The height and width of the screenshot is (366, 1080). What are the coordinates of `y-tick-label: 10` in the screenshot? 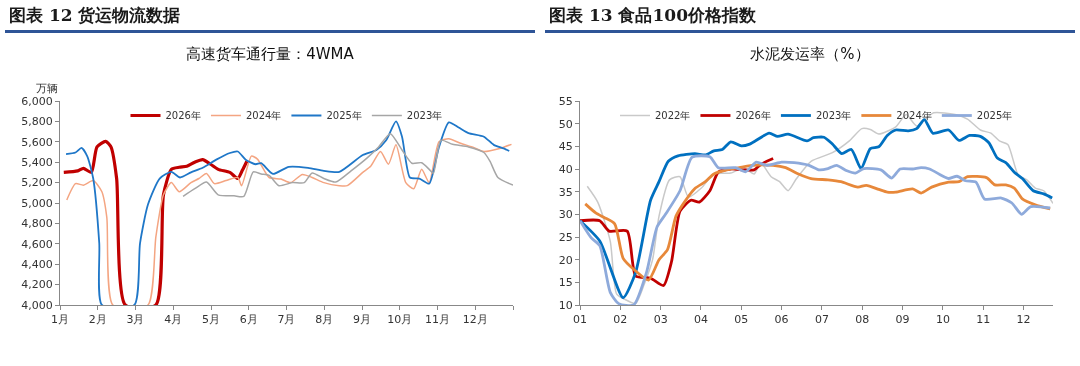 It's located at (565, 305).